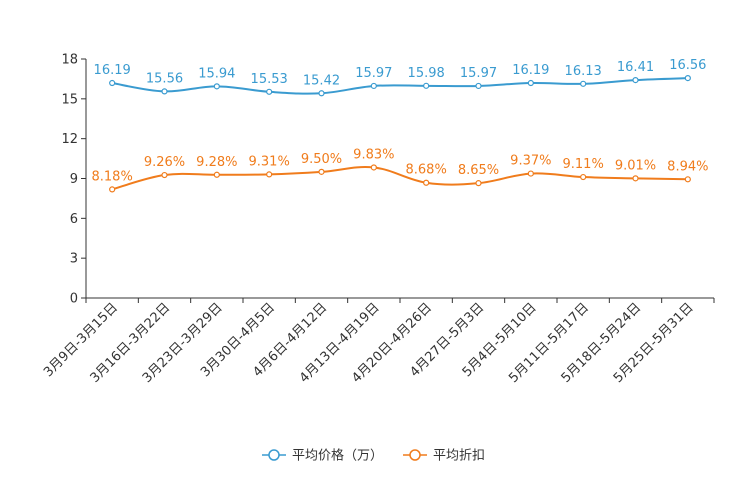  Describe the element at coordinates (583, 164) in the screenshot. I see `data-label: 9.11%` at that location.